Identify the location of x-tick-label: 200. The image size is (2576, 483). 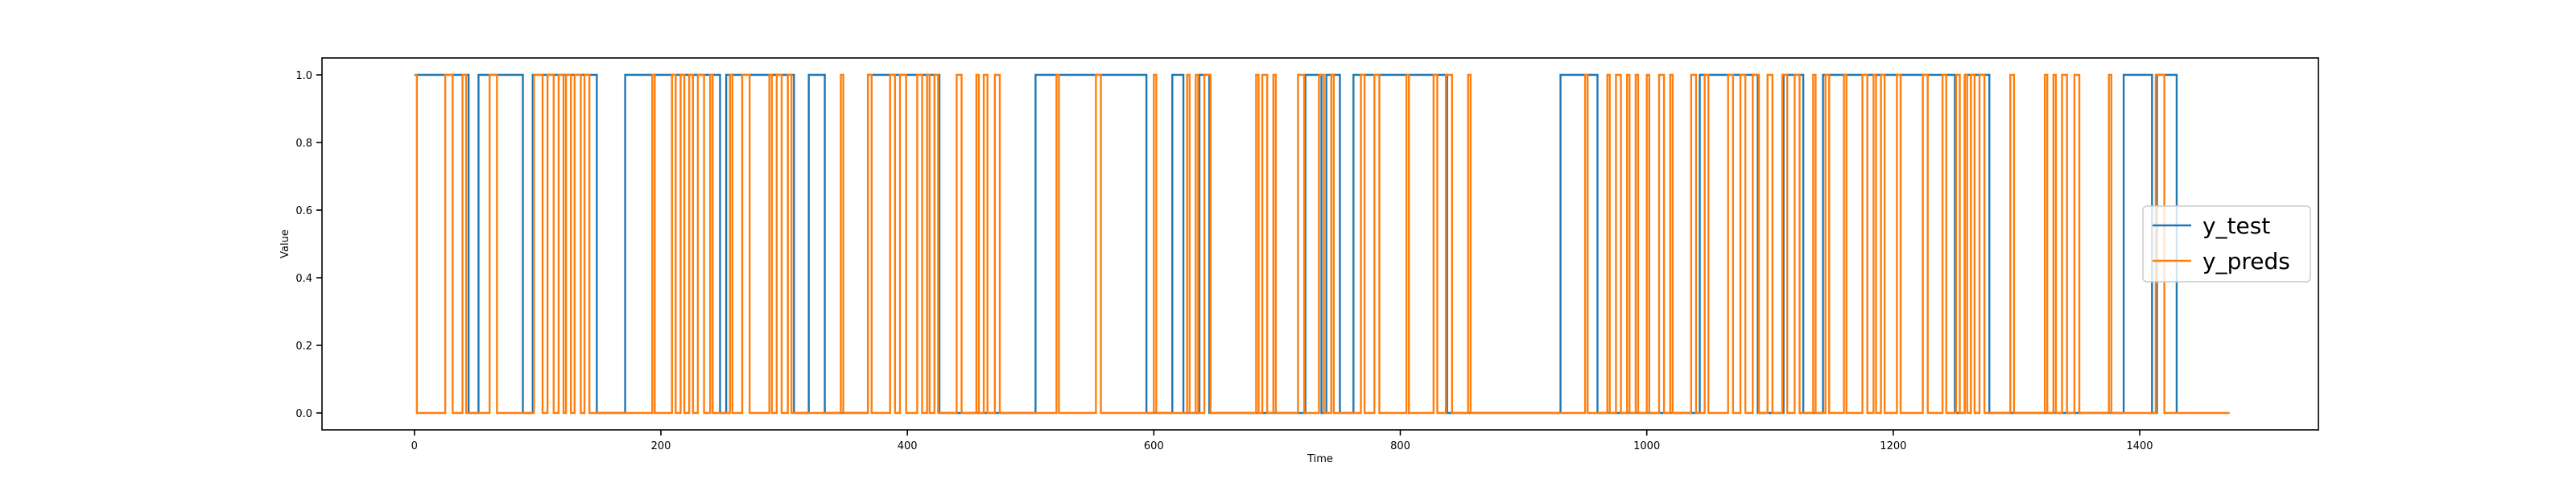
(661, 446).